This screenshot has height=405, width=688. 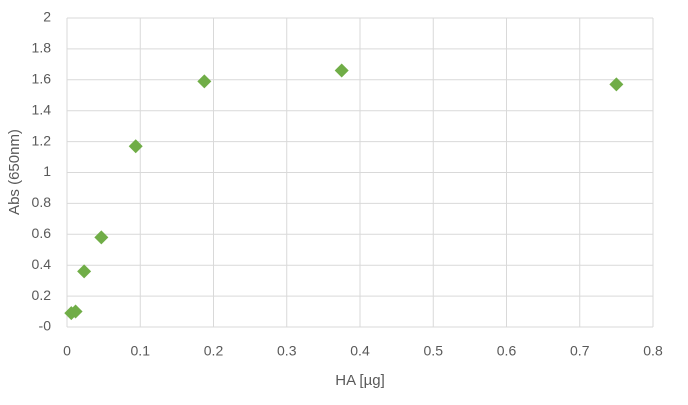 What do you see at coordinates (42, 202) in the screenshot?
I see `y-tick-label: 0.8` at bounding box center [42, 202].